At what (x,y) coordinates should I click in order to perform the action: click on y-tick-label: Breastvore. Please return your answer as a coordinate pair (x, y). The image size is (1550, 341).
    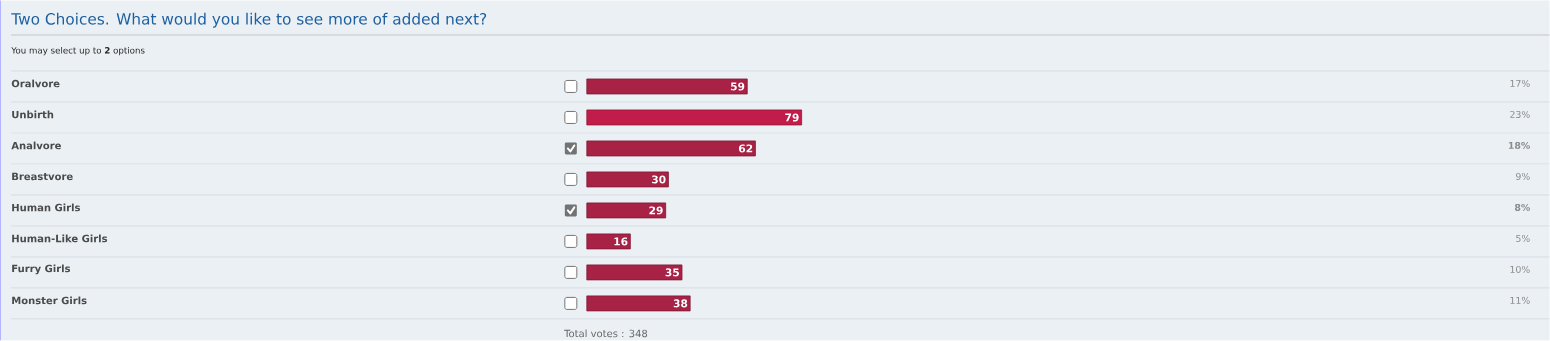
    Looking at the image, I should click on (42, 176).